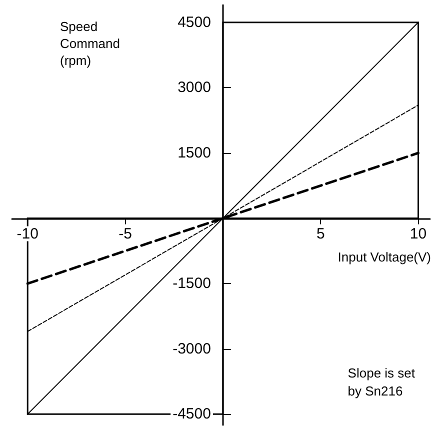 Image resolution: width=435 pixels, height=430 pixels. I want to click on y-tick-label: -3000, so click(191, 349).